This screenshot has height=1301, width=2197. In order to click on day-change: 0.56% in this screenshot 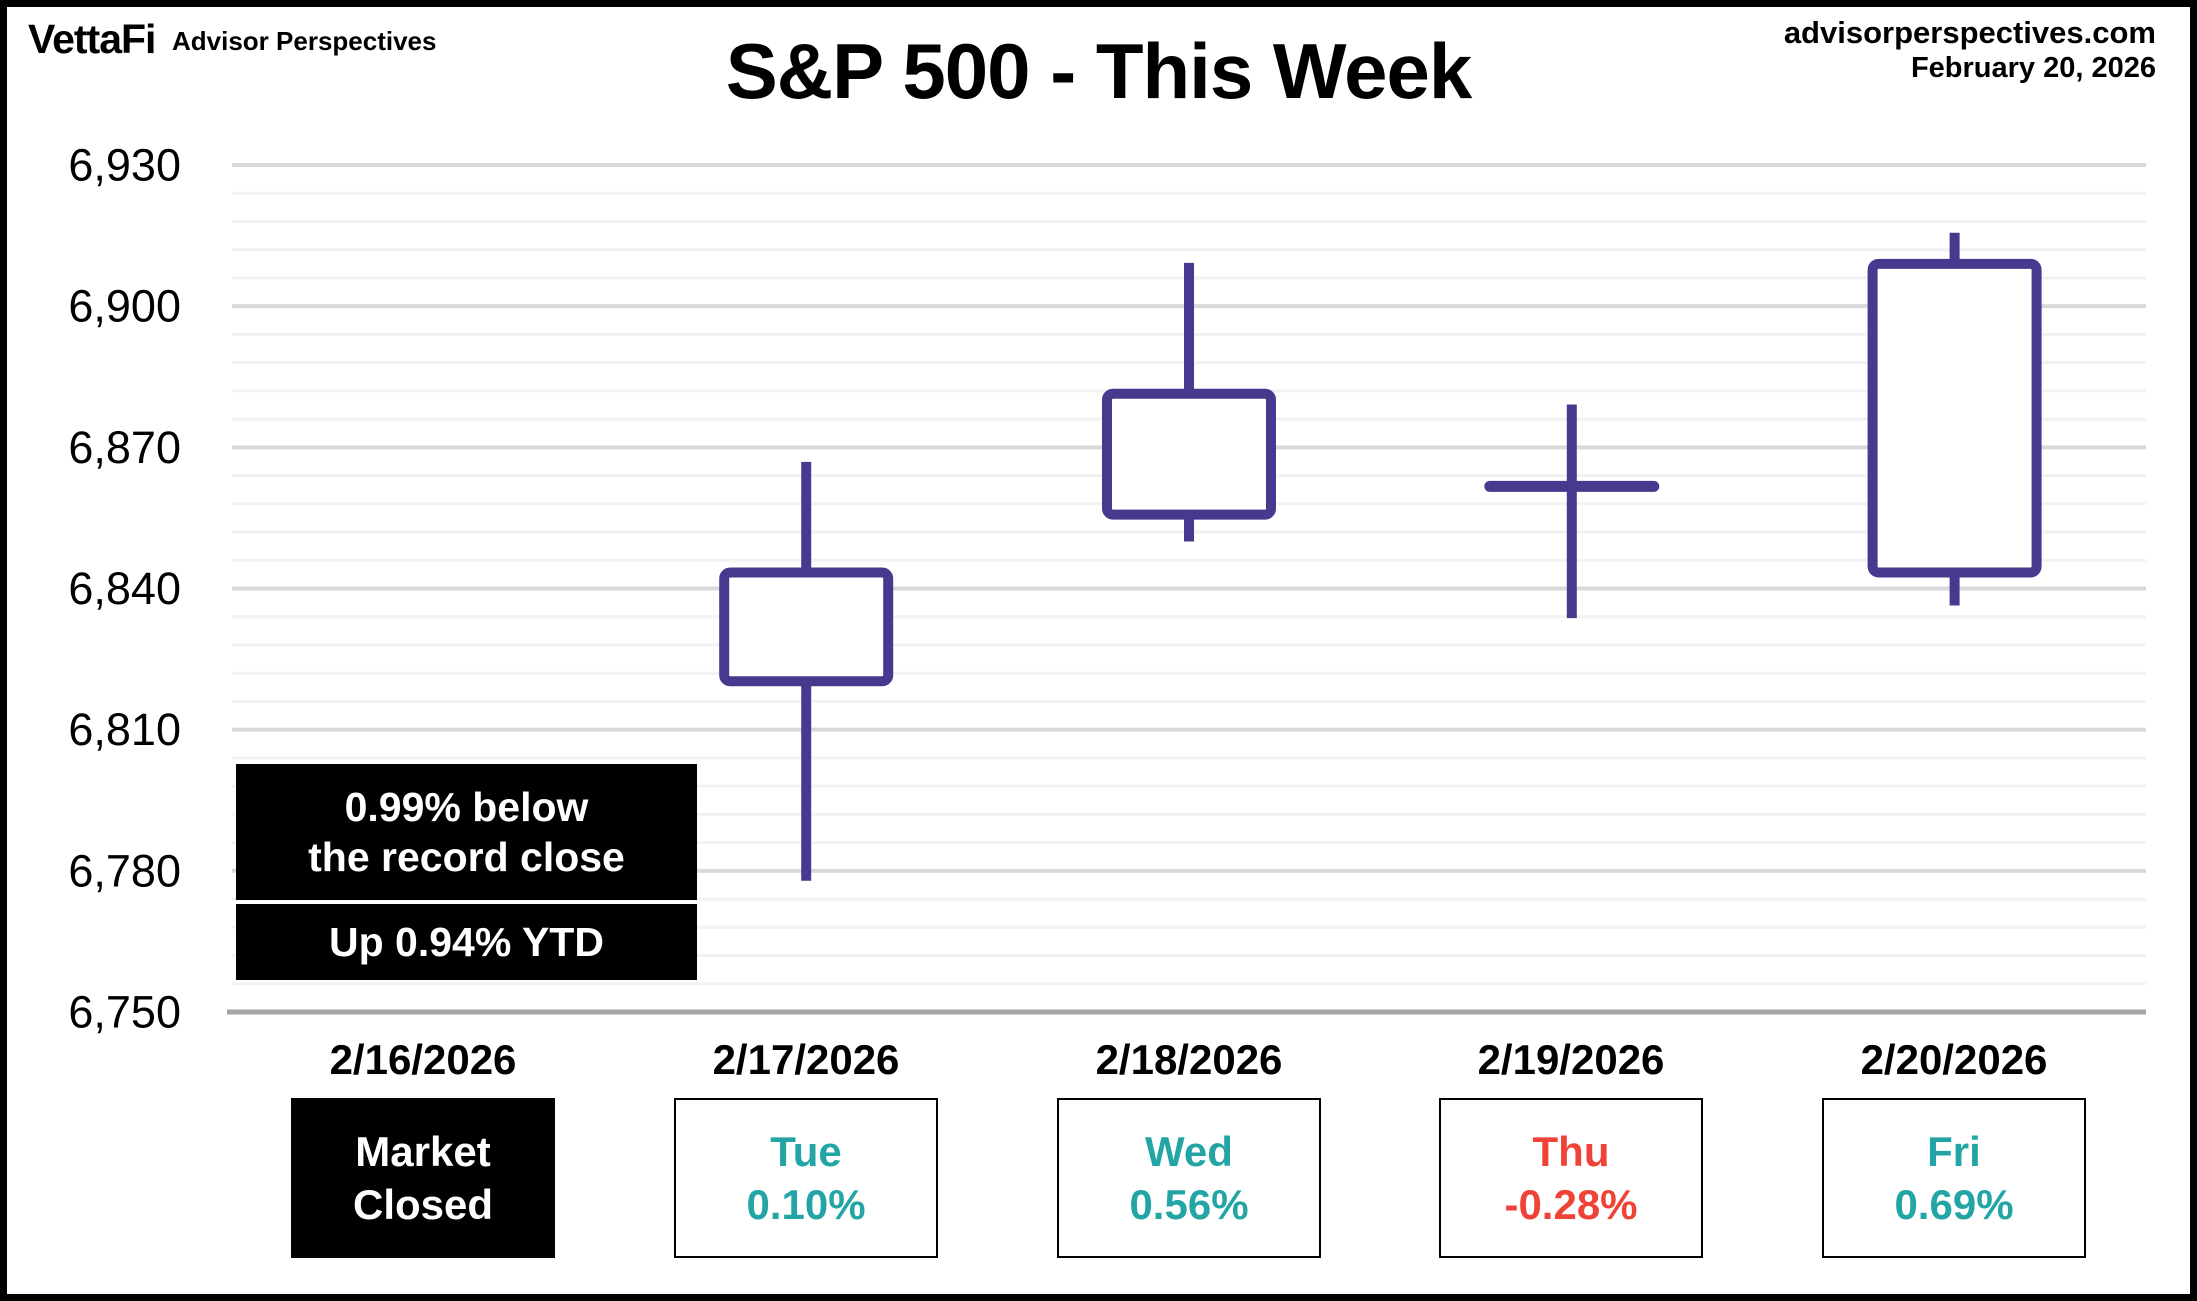, I will do `click(1189, 1204)`.